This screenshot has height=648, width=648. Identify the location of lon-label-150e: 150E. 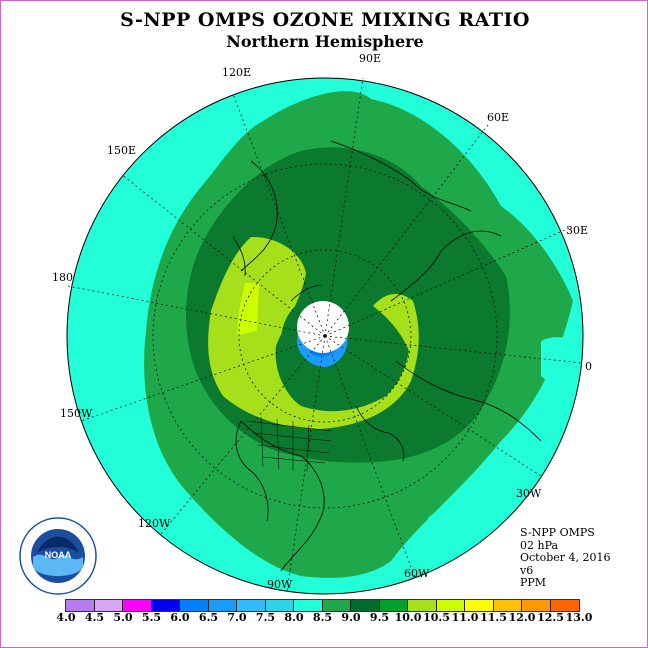
(122, 150).